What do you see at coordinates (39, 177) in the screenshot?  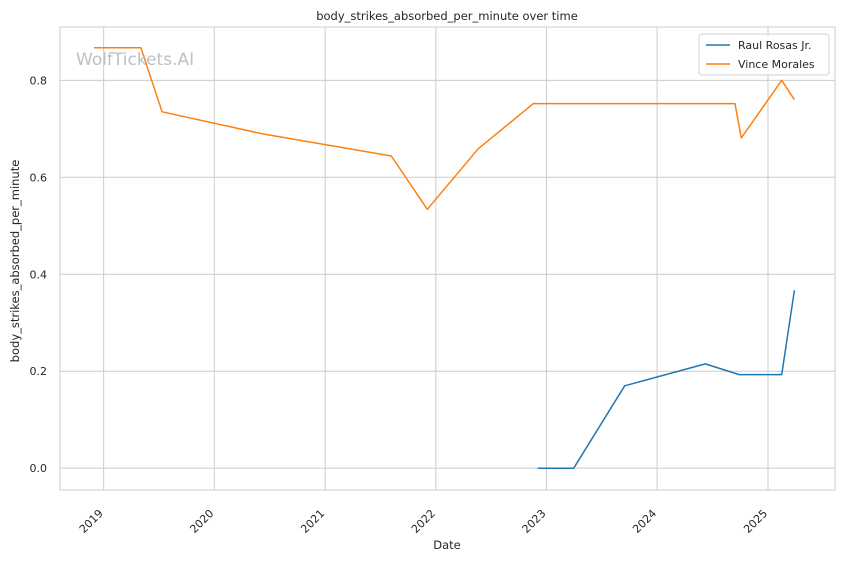 I see `y-tick-label: 0.6` at bounding box center [39, 177].